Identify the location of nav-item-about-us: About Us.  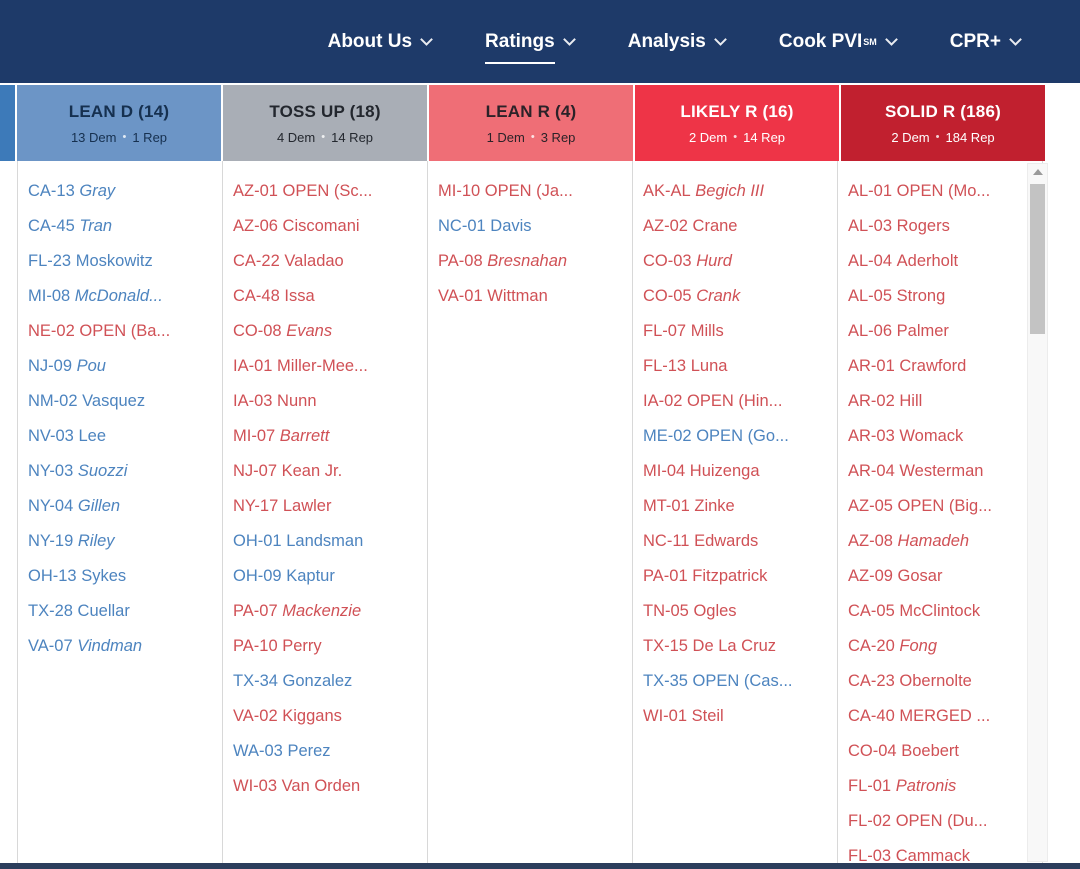
(380, 42).